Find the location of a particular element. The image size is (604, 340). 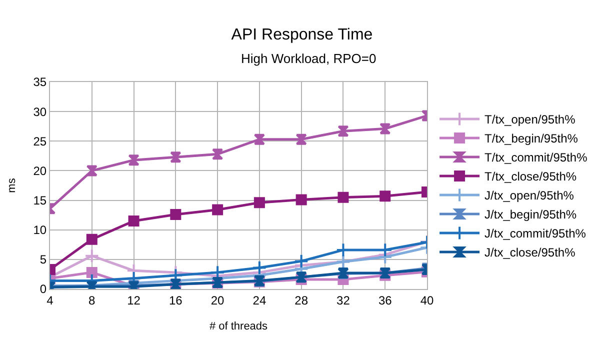

x-tick-label: 24 is located at coordinates (259, 300).